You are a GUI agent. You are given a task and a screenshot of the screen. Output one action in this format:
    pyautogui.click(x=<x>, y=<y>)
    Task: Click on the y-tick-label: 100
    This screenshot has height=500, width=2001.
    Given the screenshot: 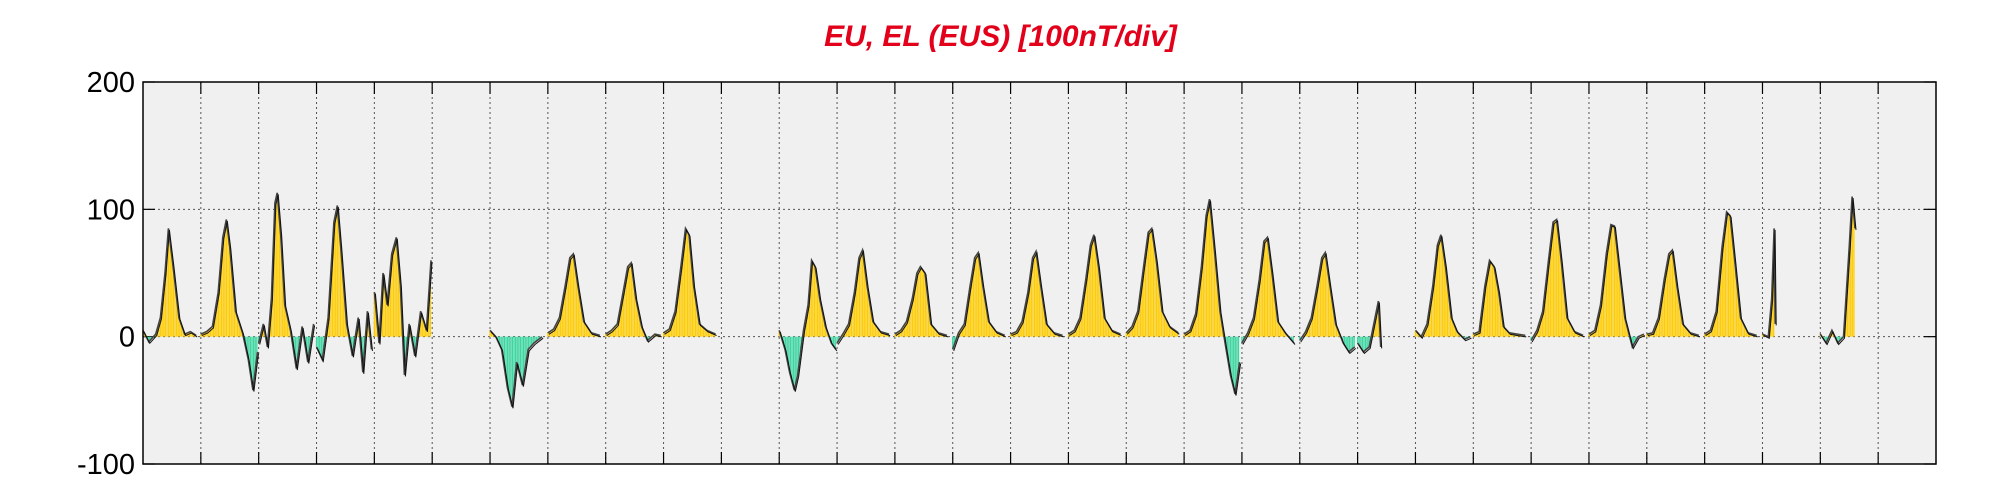 What is the action you would take?
    pyautogui.click(x=111, y=210)
    